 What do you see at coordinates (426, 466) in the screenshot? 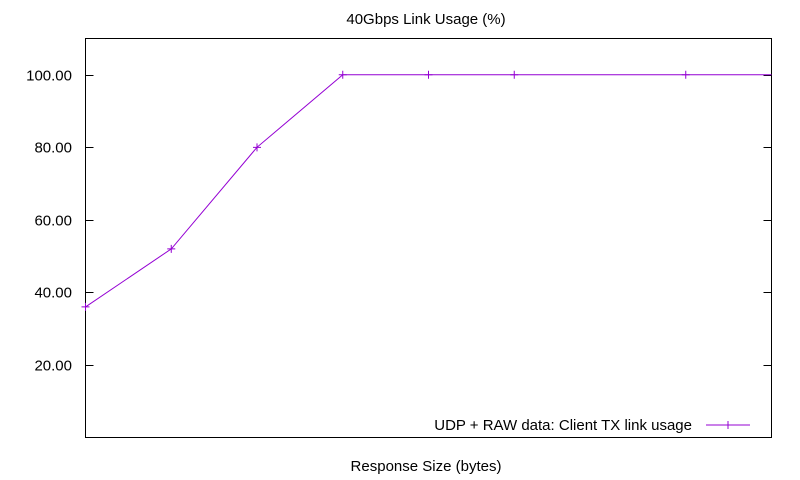
I see `x-axis-label: Response Size (bytes)` at bounding box center [426, 466].